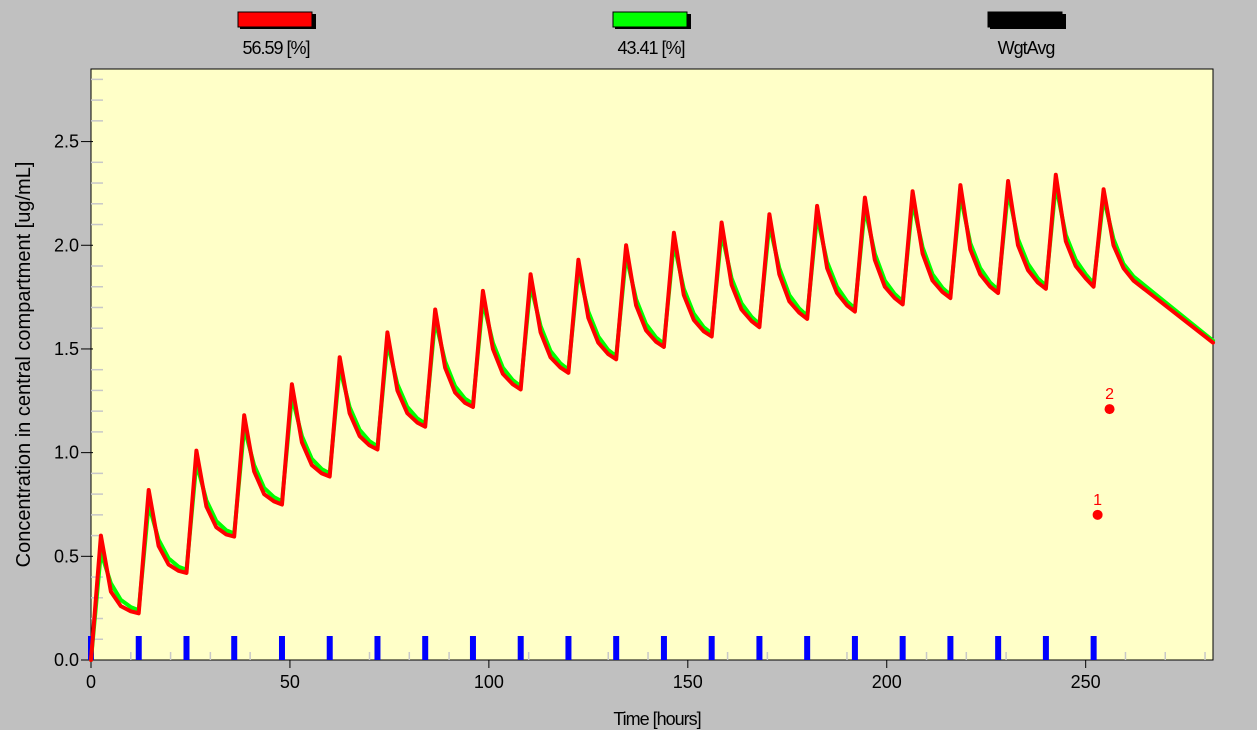  I want to click on observations: 12, so click(1103, 453).